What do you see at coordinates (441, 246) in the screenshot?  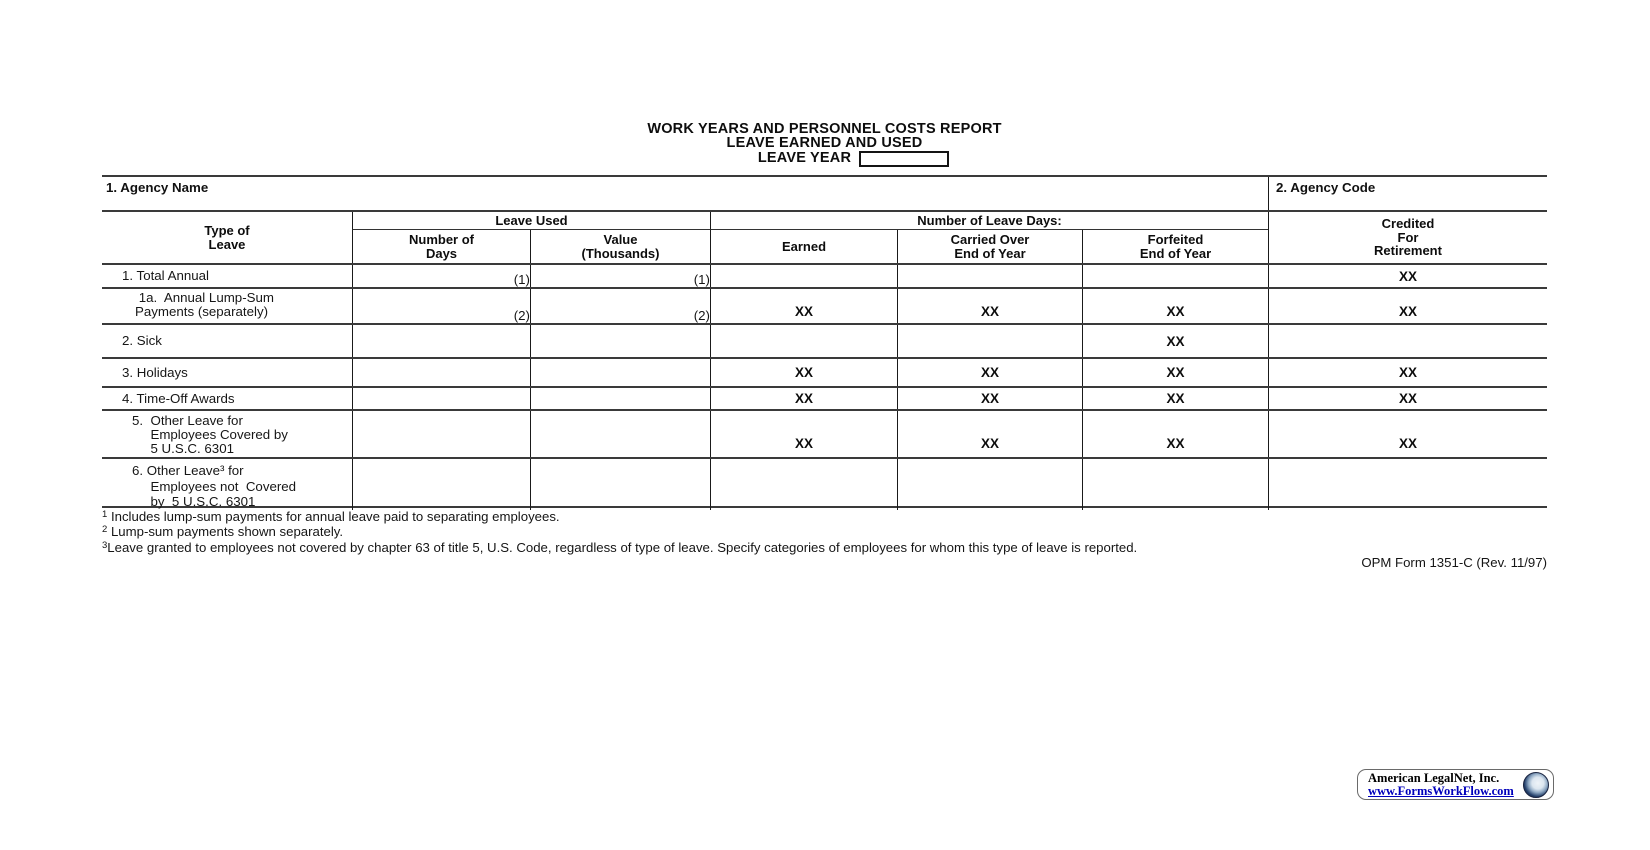 I see `col-header-number-of-days: Number of Days` at bounding box center [441, 246].